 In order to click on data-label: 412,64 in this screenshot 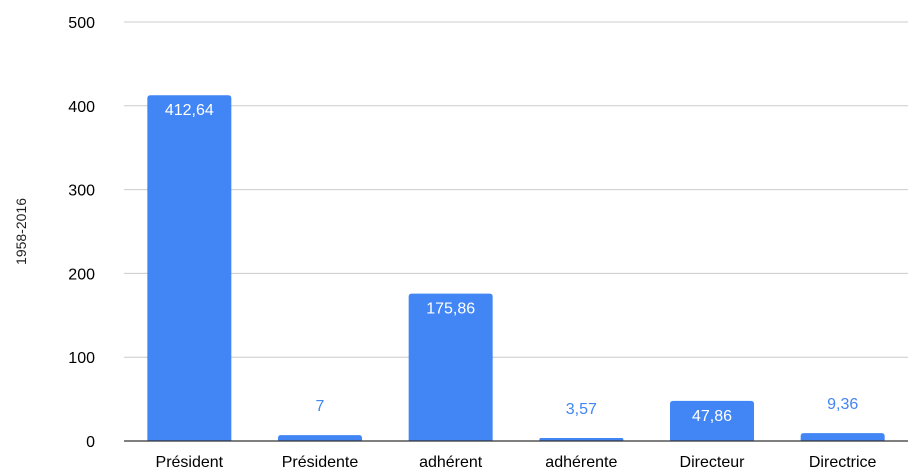, I will do `click(189, 110)`.